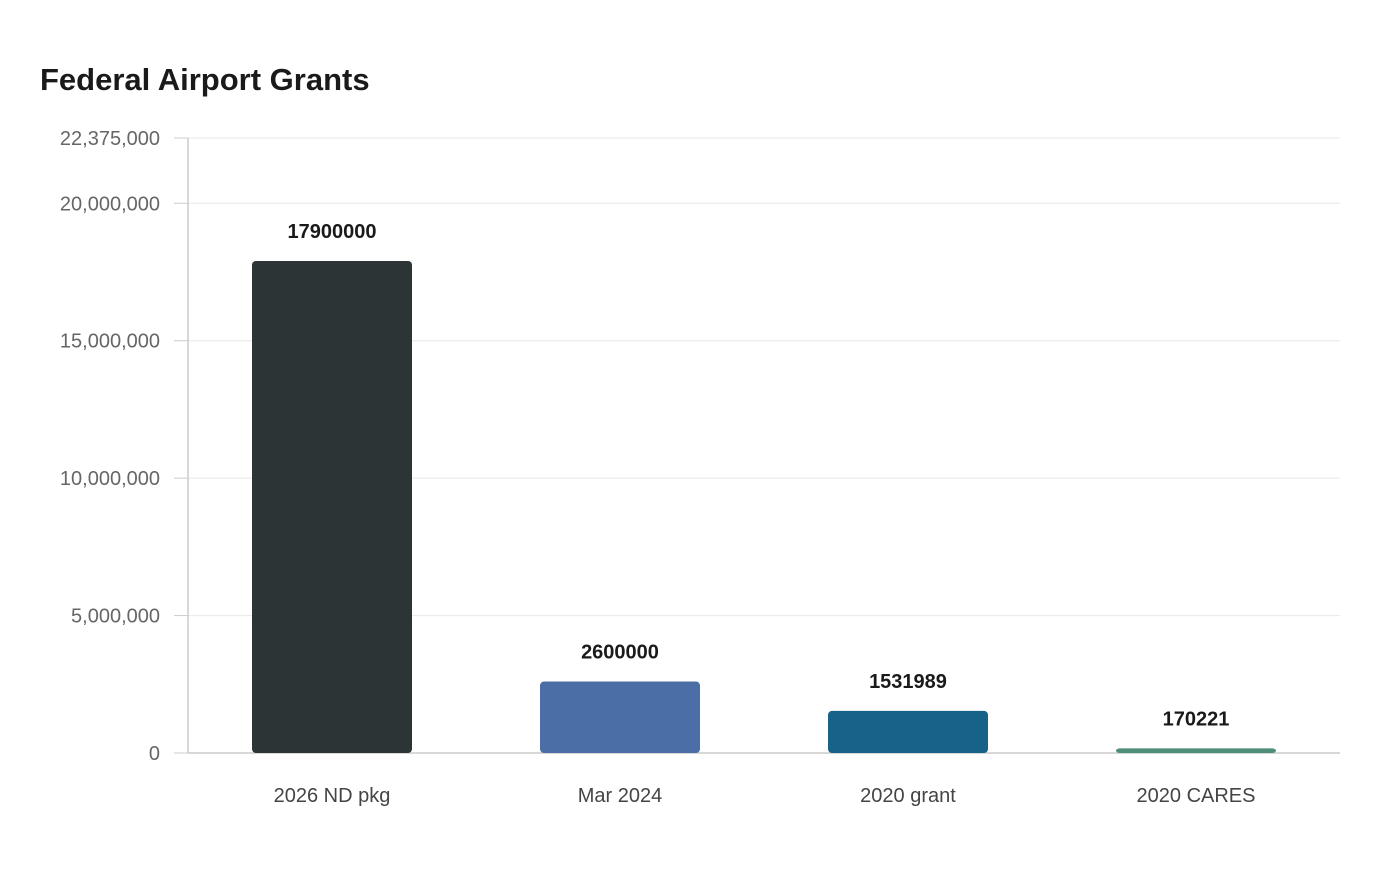 This screenshot has width=1400, height=880. What do you see at coordinates (620, 653) in the screenshot?
I see `data-label: 2600000` at bounding box center [620, 653].